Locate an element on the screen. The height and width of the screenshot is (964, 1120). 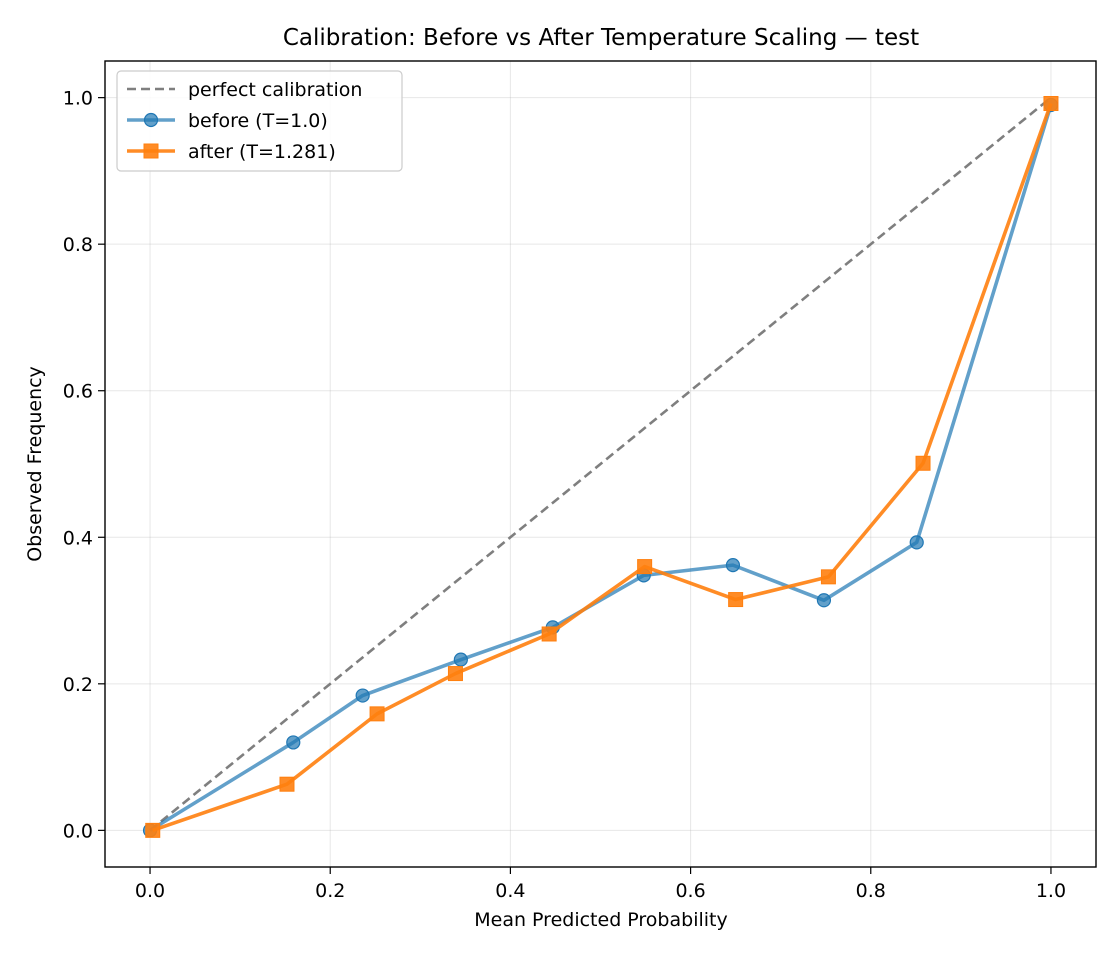
x-tick-label: 0.8 is located at coordinates (871, 891).